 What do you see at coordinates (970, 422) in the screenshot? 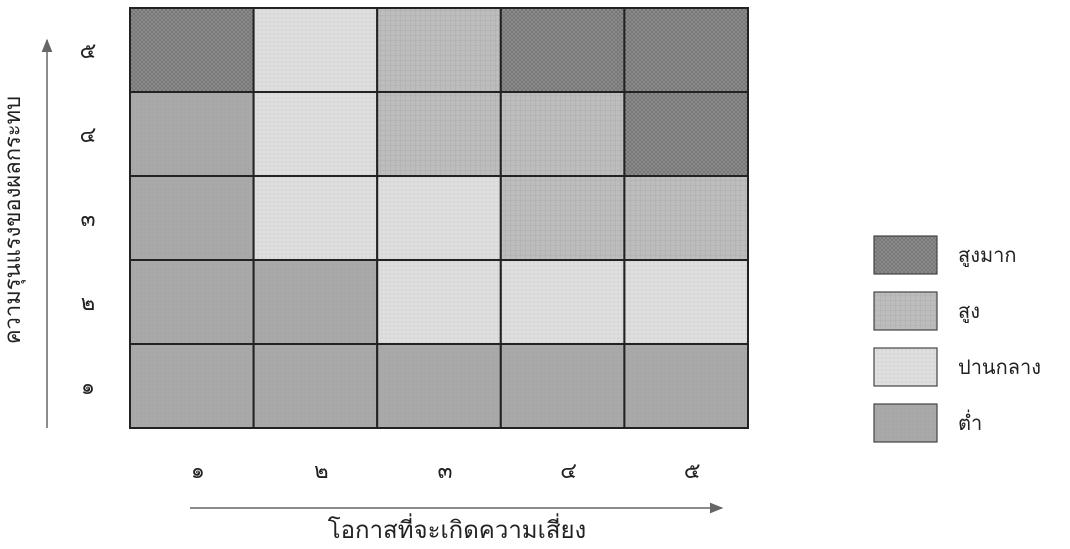
I see `legend-label: ต่ำ` at bounding box center [970, 422].